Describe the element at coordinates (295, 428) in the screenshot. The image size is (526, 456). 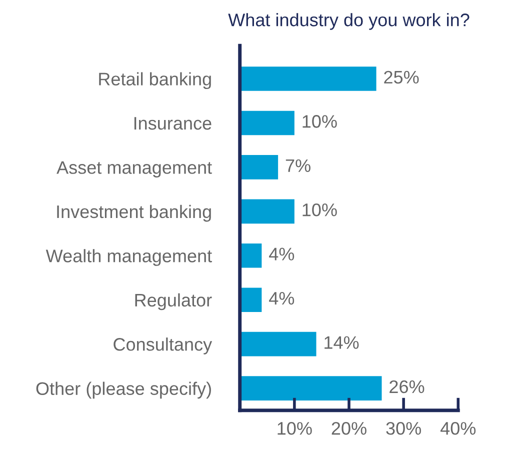
I see `x-tick-label: 10%` at that location.